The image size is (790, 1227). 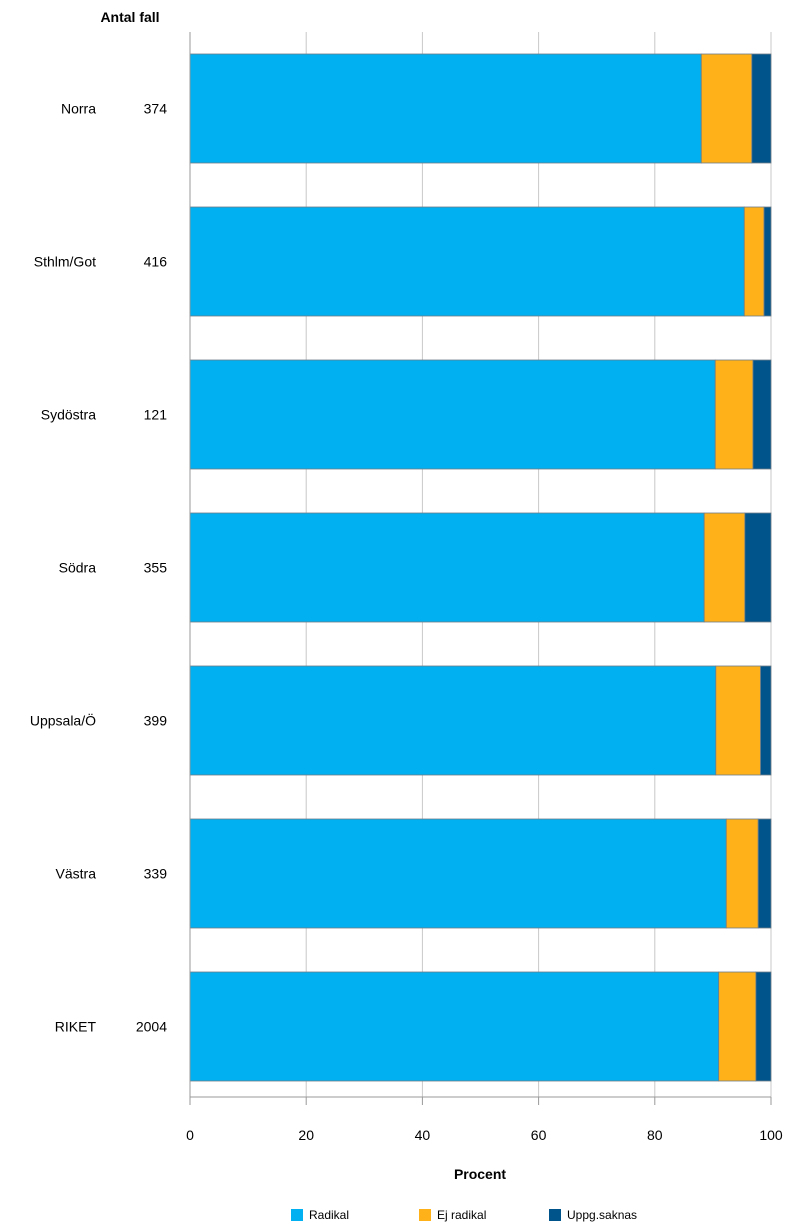 What do you see at coordinates (423, 1135) in the screenshot?
I see `x-tick-label: 40` at bounding box center [423, 1135].